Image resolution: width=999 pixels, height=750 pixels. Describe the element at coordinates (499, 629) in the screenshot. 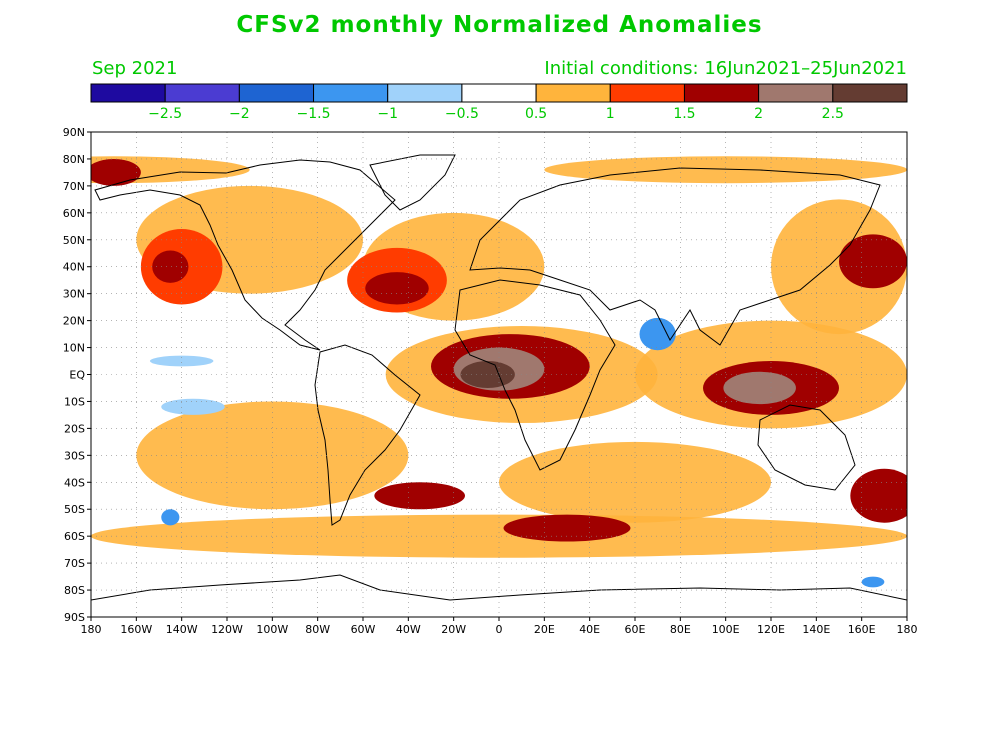

I see `longitude-label: 0` at that location.